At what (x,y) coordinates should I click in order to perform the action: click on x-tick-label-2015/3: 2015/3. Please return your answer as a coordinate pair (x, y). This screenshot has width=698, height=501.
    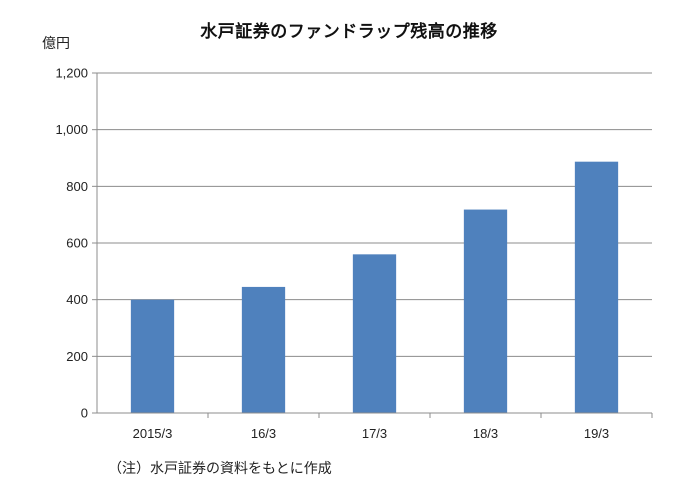
    Looking at the image, I should click on (153, 433).